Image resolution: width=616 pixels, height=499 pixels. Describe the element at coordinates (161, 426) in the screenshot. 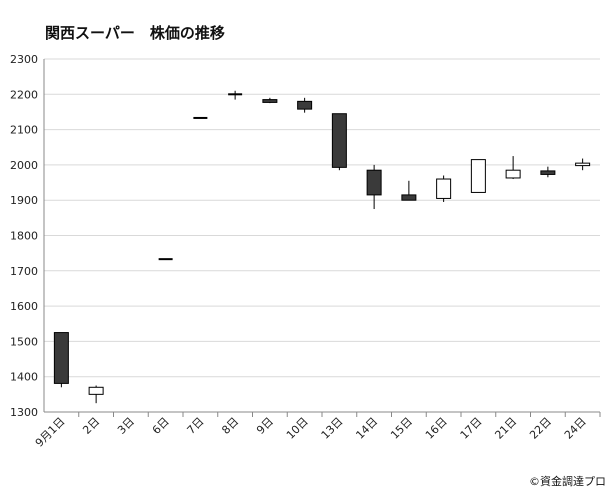

I see `x-tick-label: 6日` at that location.